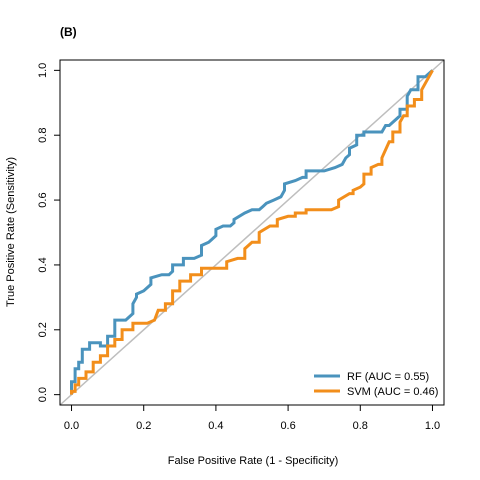  Describe the element at coordinates (253, 461) in the screenshot. I see `x-axis-title: False Positive Rate (1 - Specificity)` at that location.